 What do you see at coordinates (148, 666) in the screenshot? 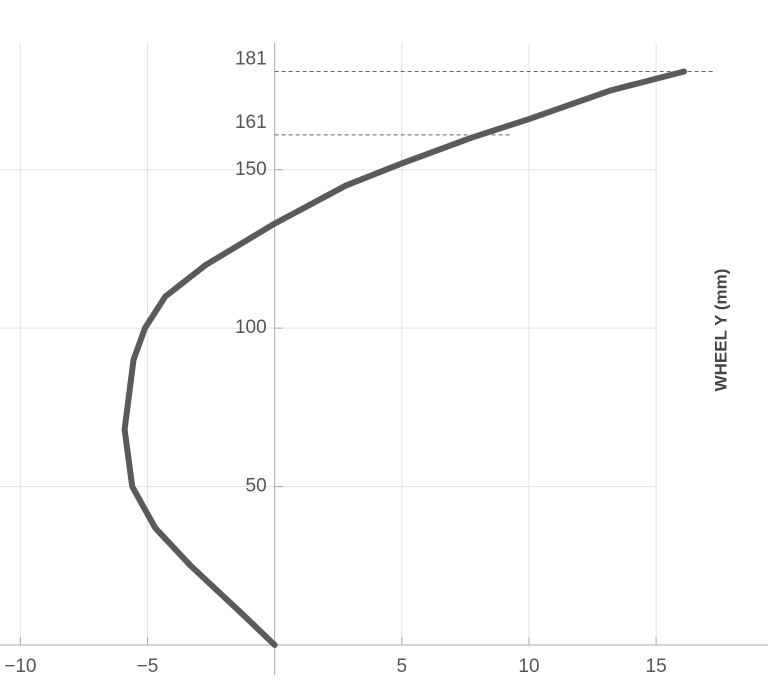
I see `x-tick-label: −5` at bounding box center [148, 666].